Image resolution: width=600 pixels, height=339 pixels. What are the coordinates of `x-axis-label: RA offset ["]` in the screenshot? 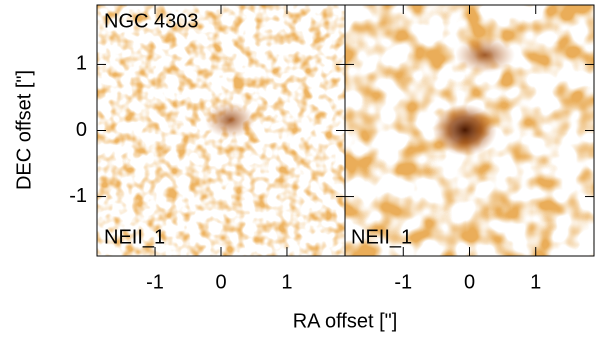 It's located at (345, 321).